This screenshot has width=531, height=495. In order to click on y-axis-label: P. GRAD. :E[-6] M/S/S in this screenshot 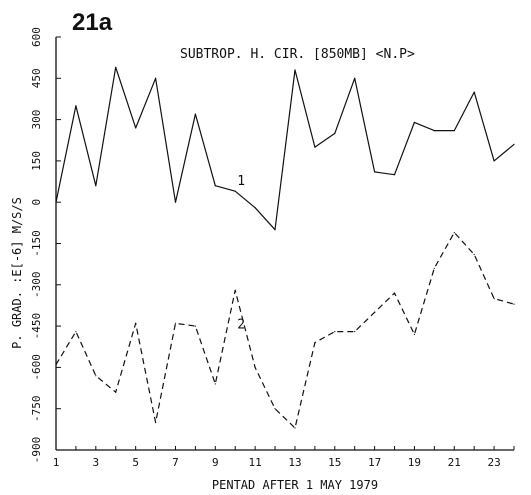, I will do `click(17, 273)`.